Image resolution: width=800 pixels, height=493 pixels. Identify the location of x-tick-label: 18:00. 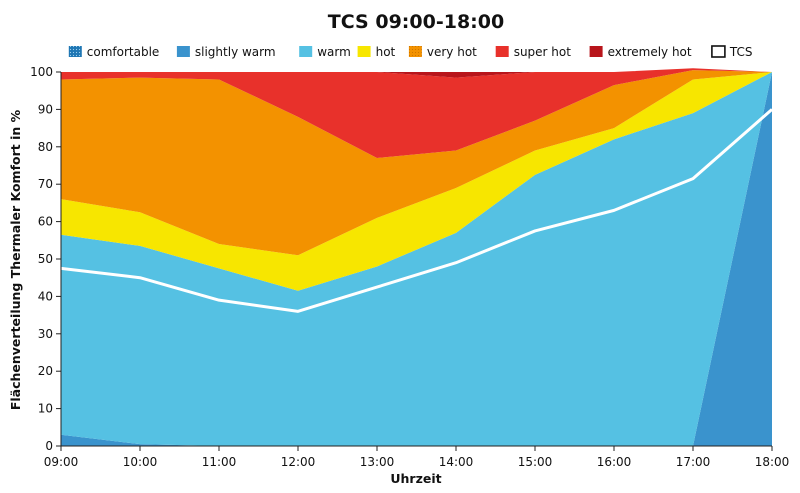
(772, 462).